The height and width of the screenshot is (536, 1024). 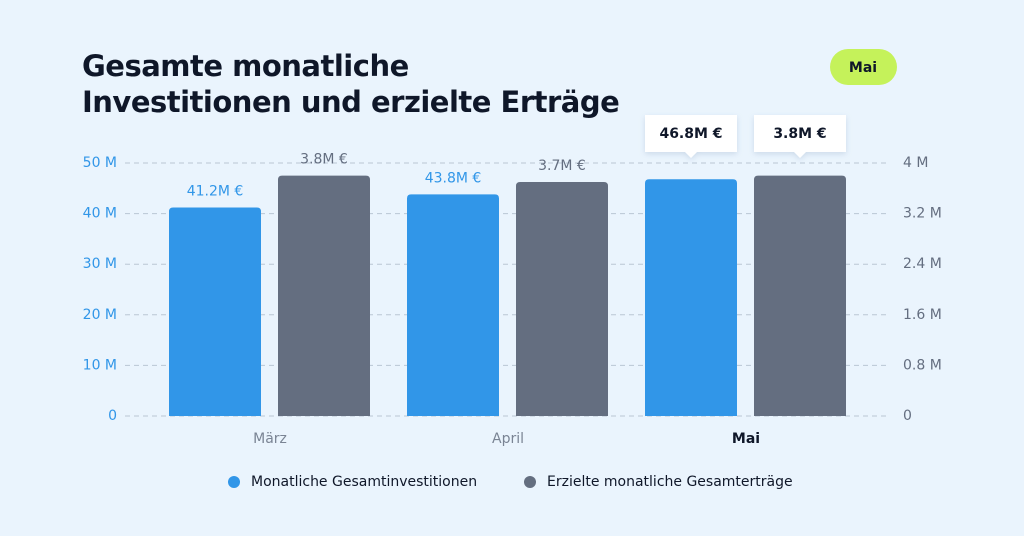 I want to click on y-tick-label: 40 M, so click(x=100, y=214).